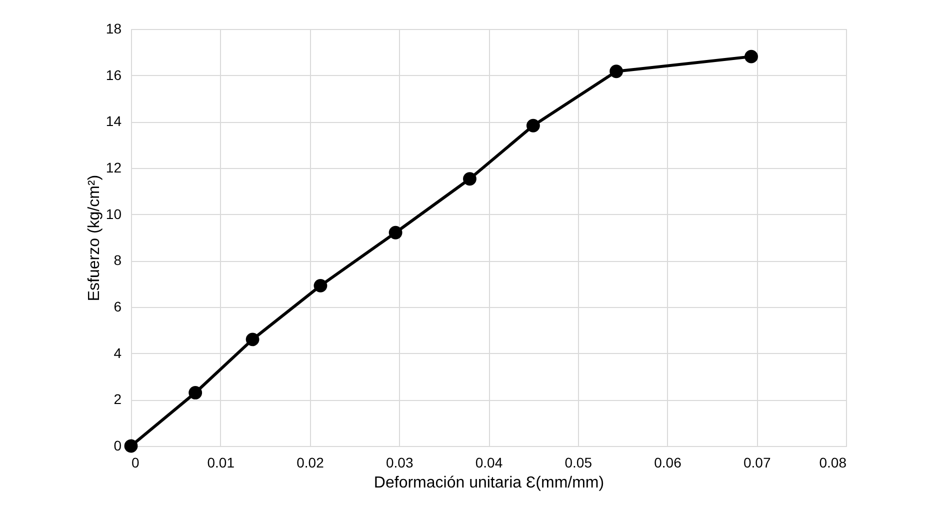 Image resolution: width=927 pixels, height=527 pixels. What do you see at coordinates (757, 462) in the screenshot?
I see `x-tick-label: 0.07` at bounding box center [757, 462].